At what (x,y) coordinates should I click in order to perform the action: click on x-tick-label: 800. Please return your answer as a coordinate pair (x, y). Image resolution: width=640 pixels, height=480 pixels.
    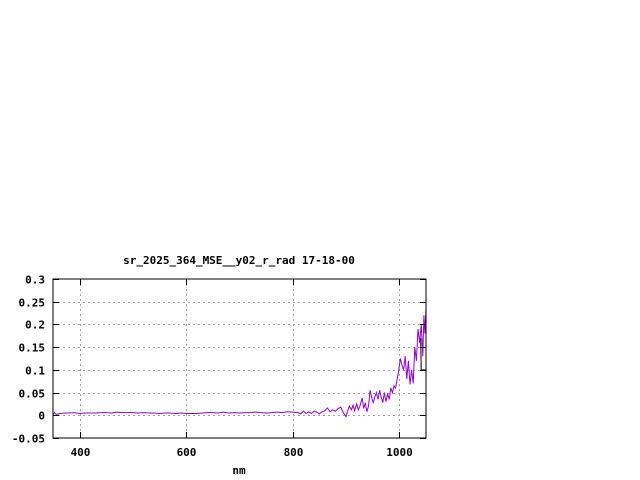
    Looking at the image, I should click on (294, 452).